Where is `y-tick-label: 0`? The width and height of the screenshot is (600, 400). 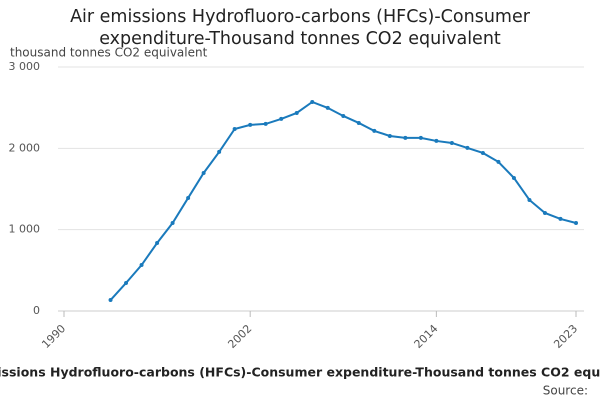
y-tick-label: 0 is located at coordinates (36, 310).